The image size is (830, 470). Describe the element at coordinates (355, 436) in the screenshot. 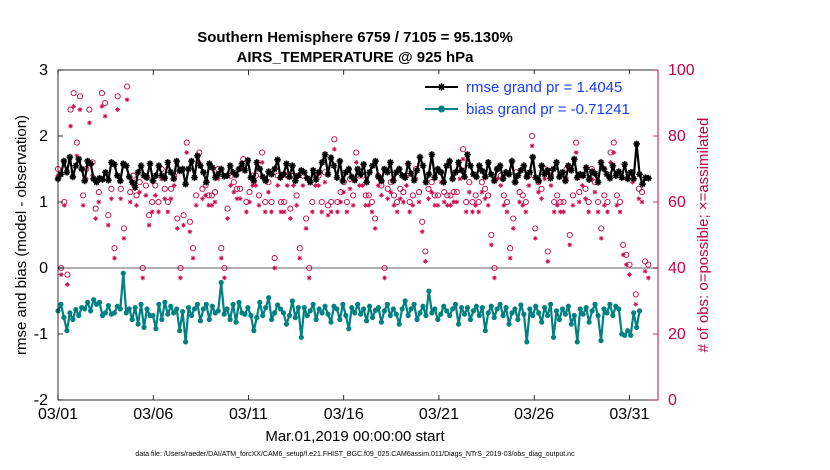

I see `x-axis-label: Mar.01,2019 00:00:00 start` at that location.